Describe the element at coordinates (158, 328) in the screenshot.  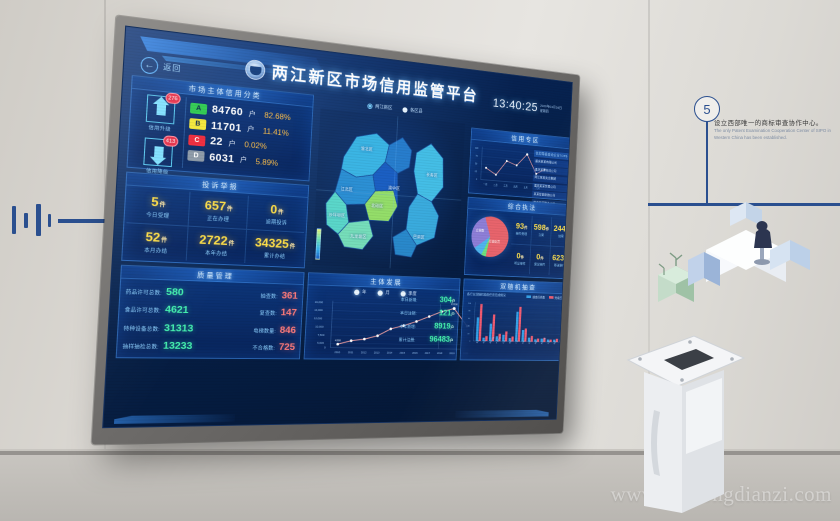
I see `quality-row-2: 特种设备总数: 31313` at that location.